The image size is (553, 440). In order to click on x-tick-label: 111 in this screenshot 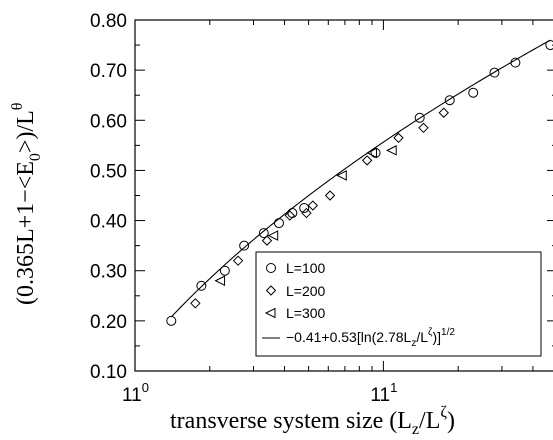, I will do `click(383, 393)`.